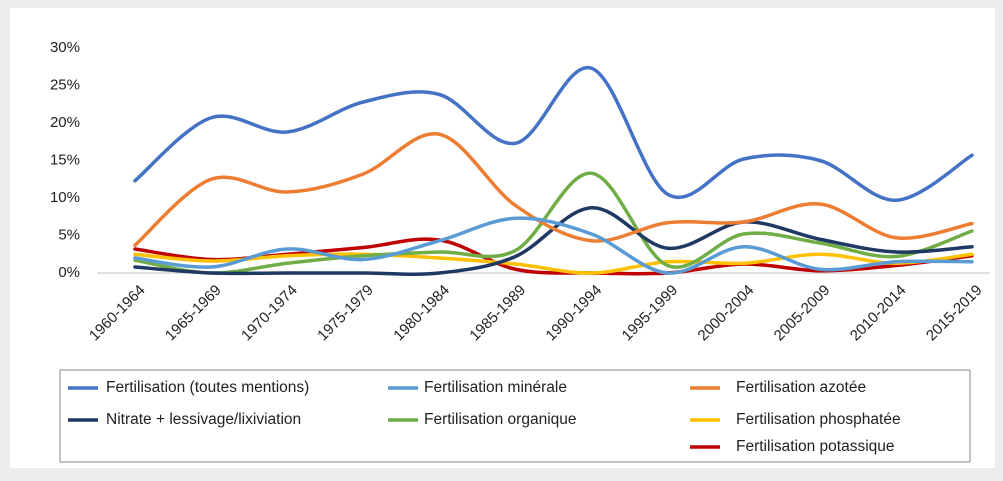  Describe the element at coordinates (207, 387) in the screenshot. I see `legend-label: Fertilisation (toutes mentions)` at that location.